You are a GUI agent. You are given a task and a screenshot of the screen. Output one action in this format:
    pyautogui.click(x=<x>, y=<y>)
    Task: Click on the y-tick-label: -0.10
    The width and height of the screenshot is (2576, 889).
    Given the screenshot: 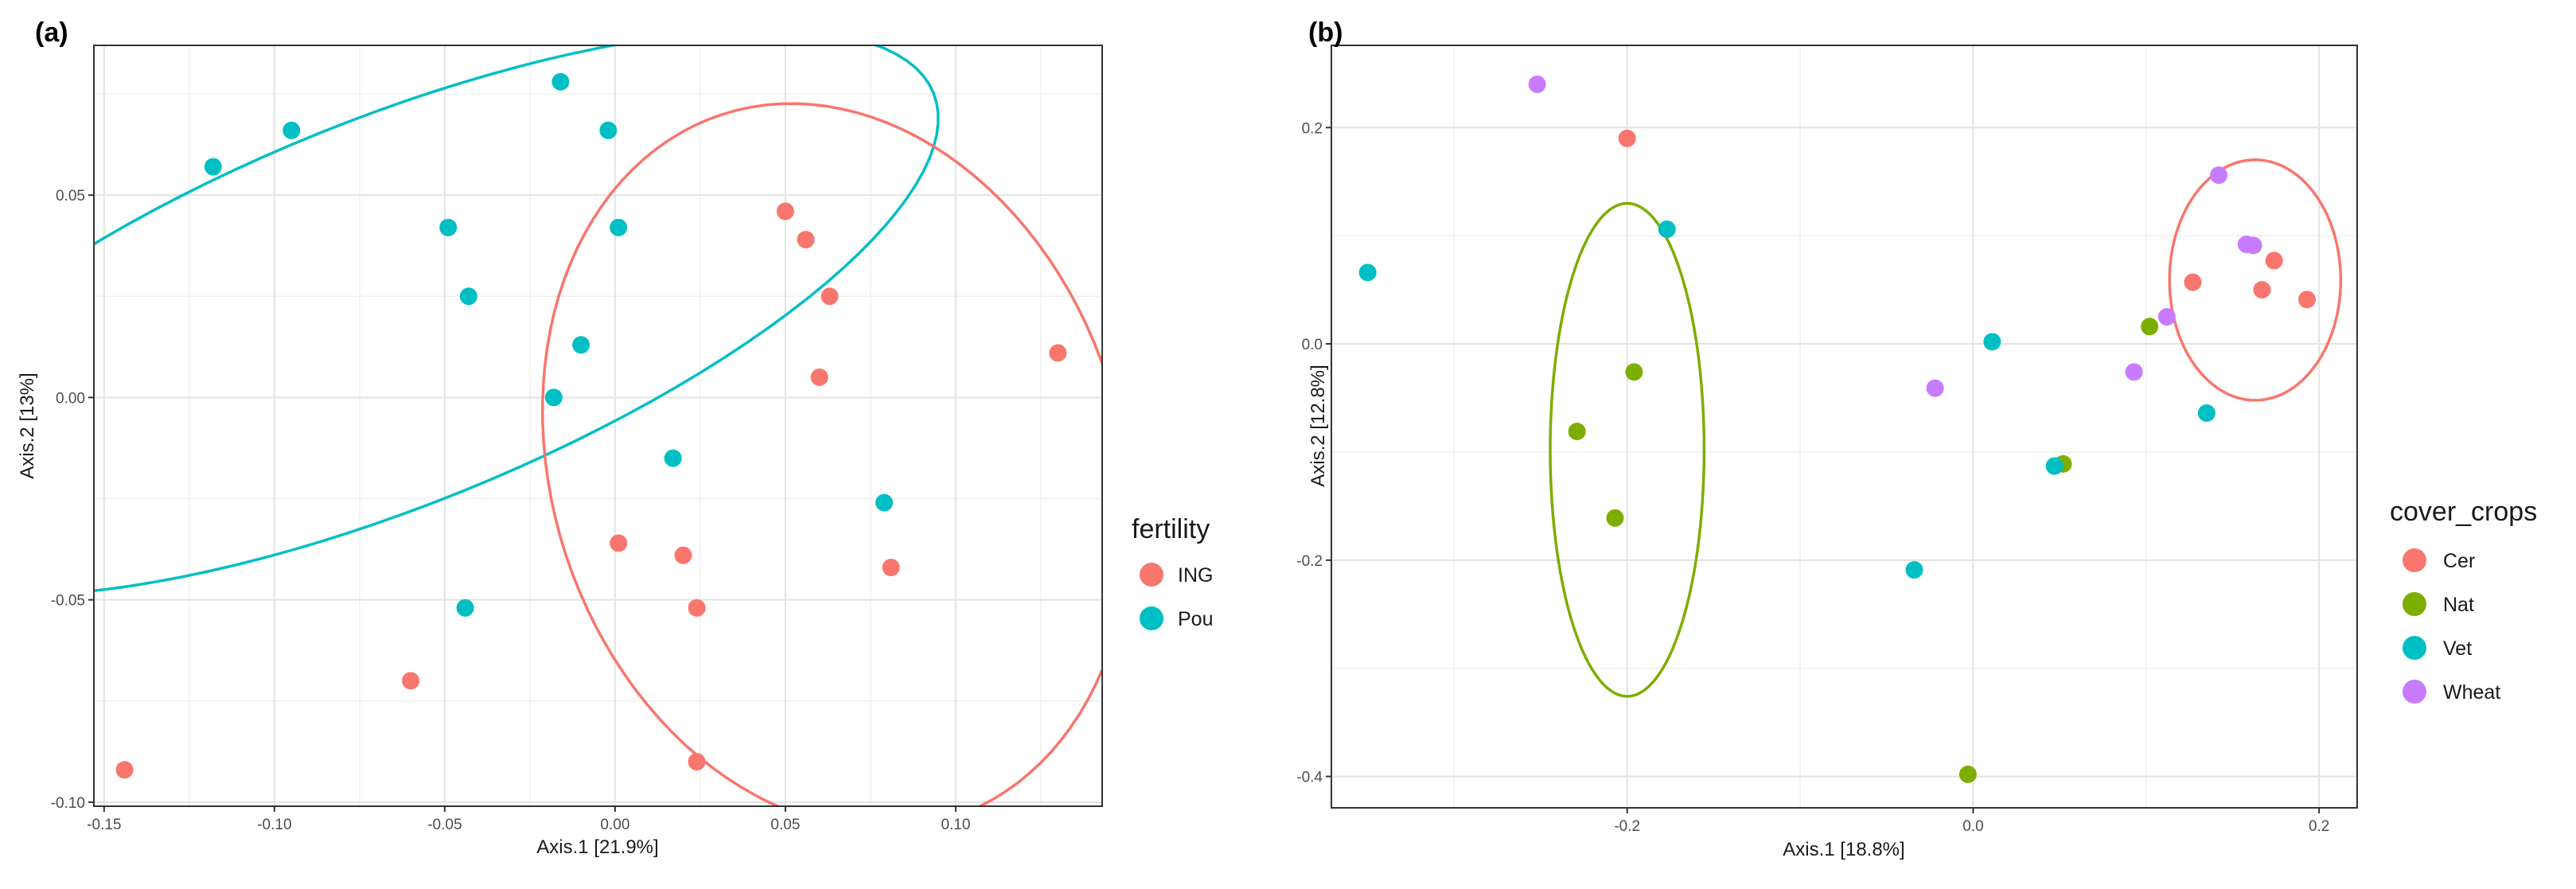 What is the action you would take?
    pyautogui.click(x=68, y=803)
    